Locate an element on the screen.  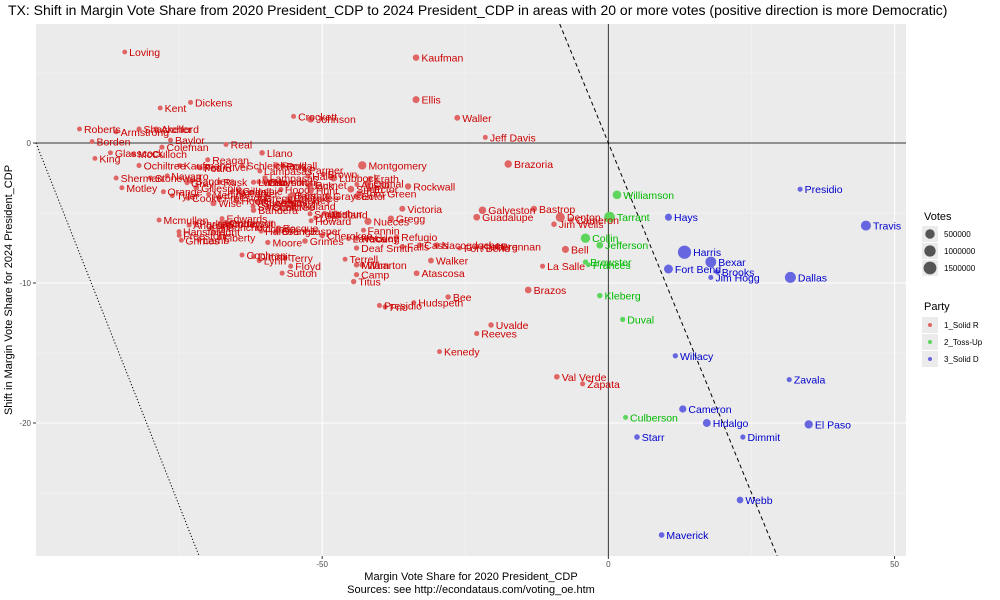
point-label: Nueces is located at coordinates (279, 203).